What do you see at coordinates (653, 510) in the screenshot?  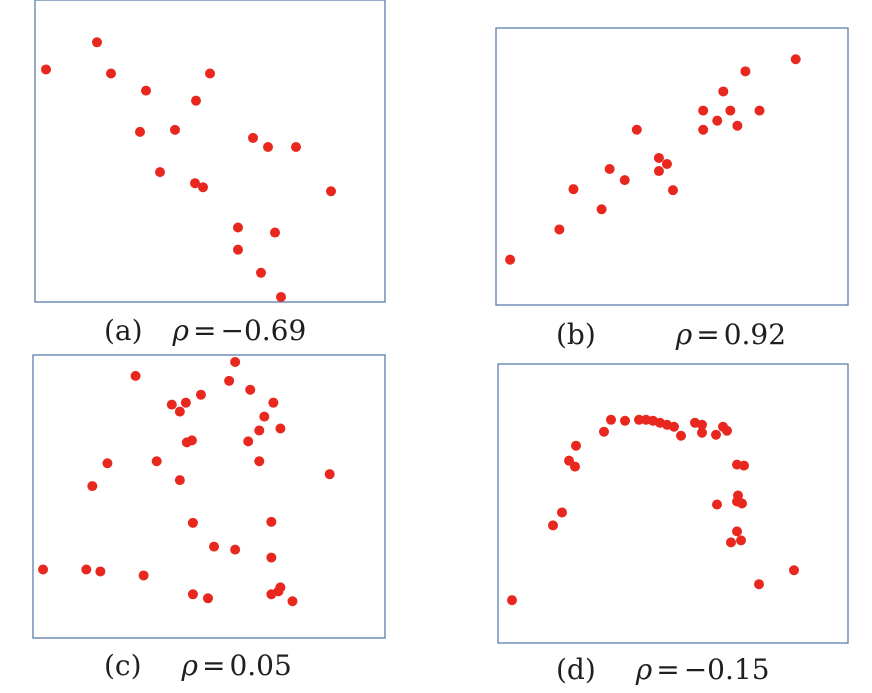 I see `panel-d-points` at bounding box center [653, 510].